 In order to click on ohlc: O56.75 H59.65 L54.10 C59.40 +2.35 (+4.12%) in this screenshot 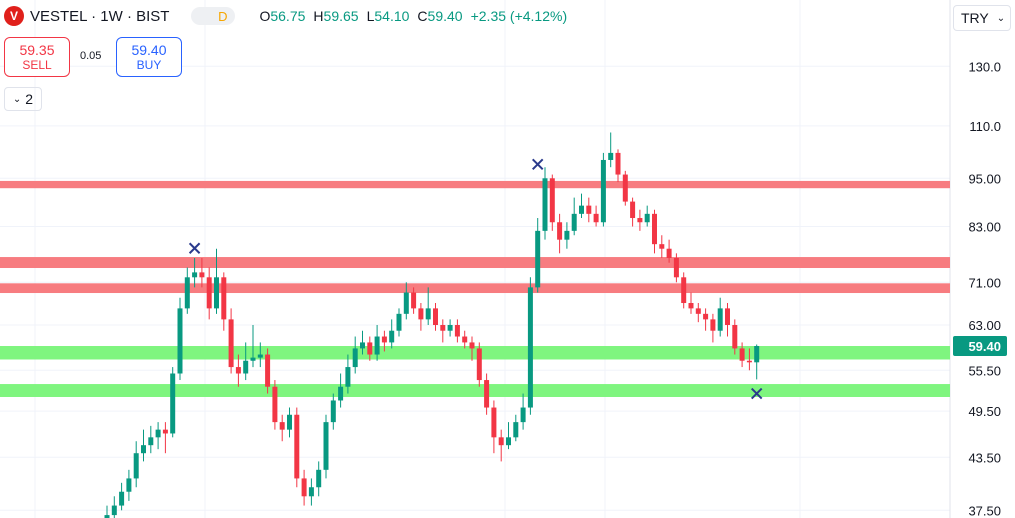, I will do `click(417, 16)`.